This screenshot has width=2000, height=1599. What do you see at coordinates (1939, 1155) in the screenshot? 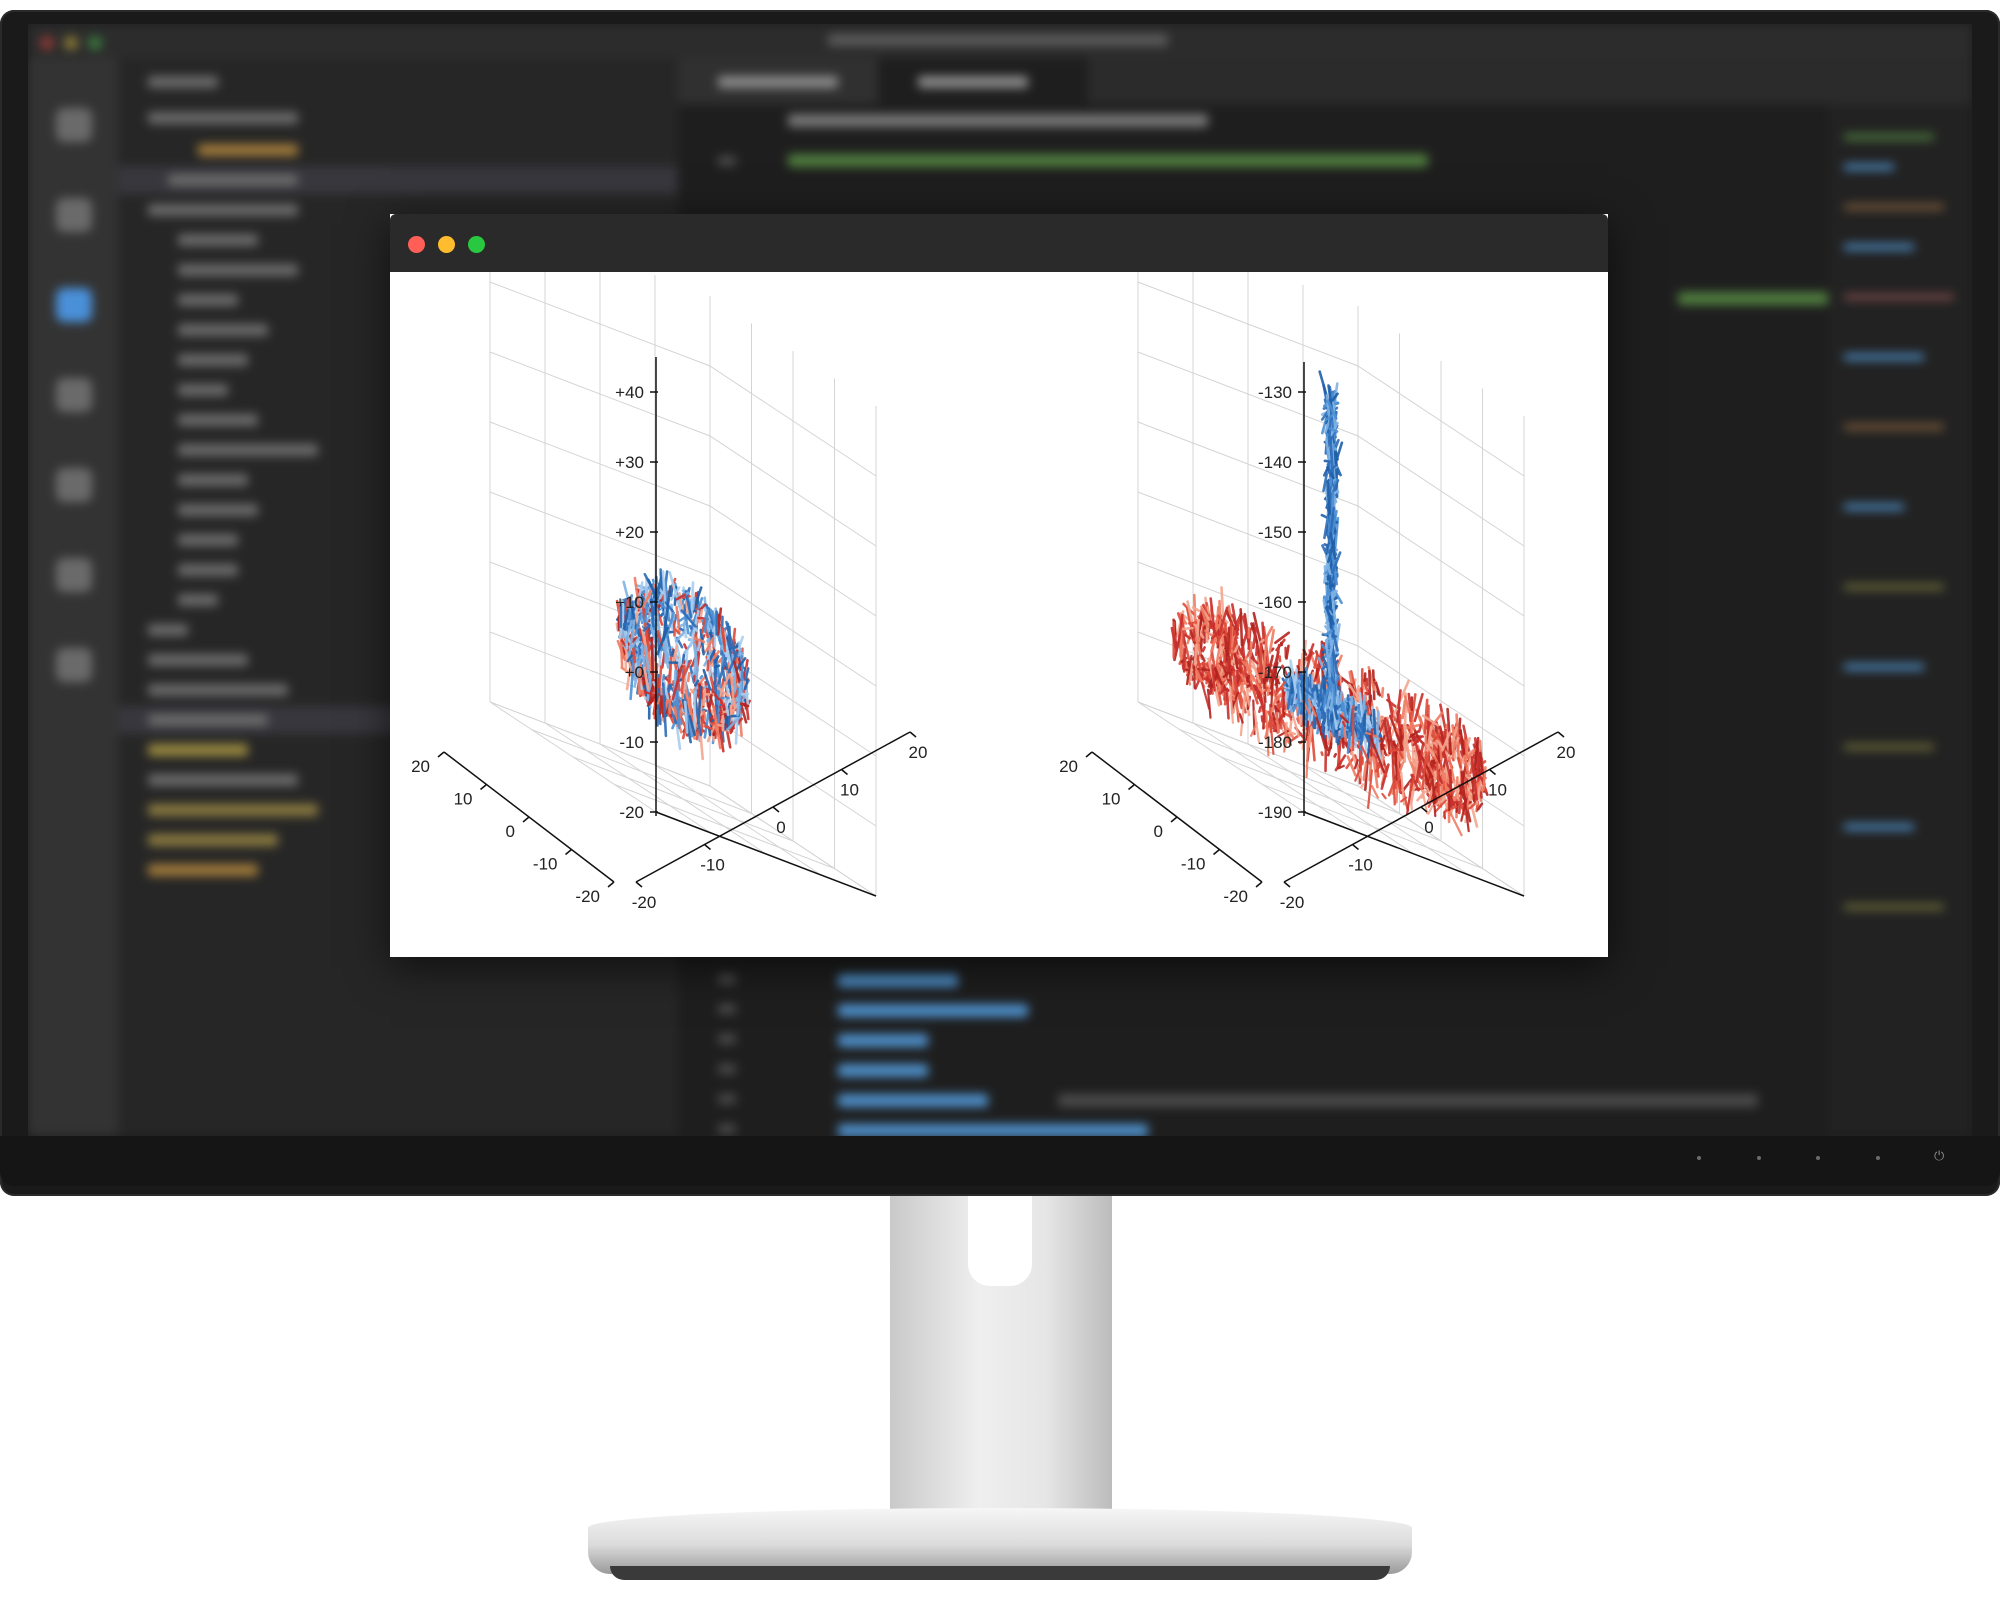
I see `power-icon: ⏻` at bounding box center [1939, 1155].